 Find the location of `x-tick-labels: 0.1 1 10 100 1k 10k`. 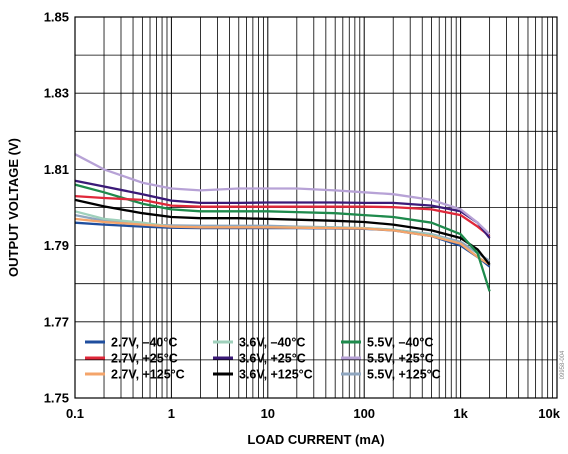

x-tick-labels: 0.1 1 10 100 1k 10k is located at coordinates (313, 413).